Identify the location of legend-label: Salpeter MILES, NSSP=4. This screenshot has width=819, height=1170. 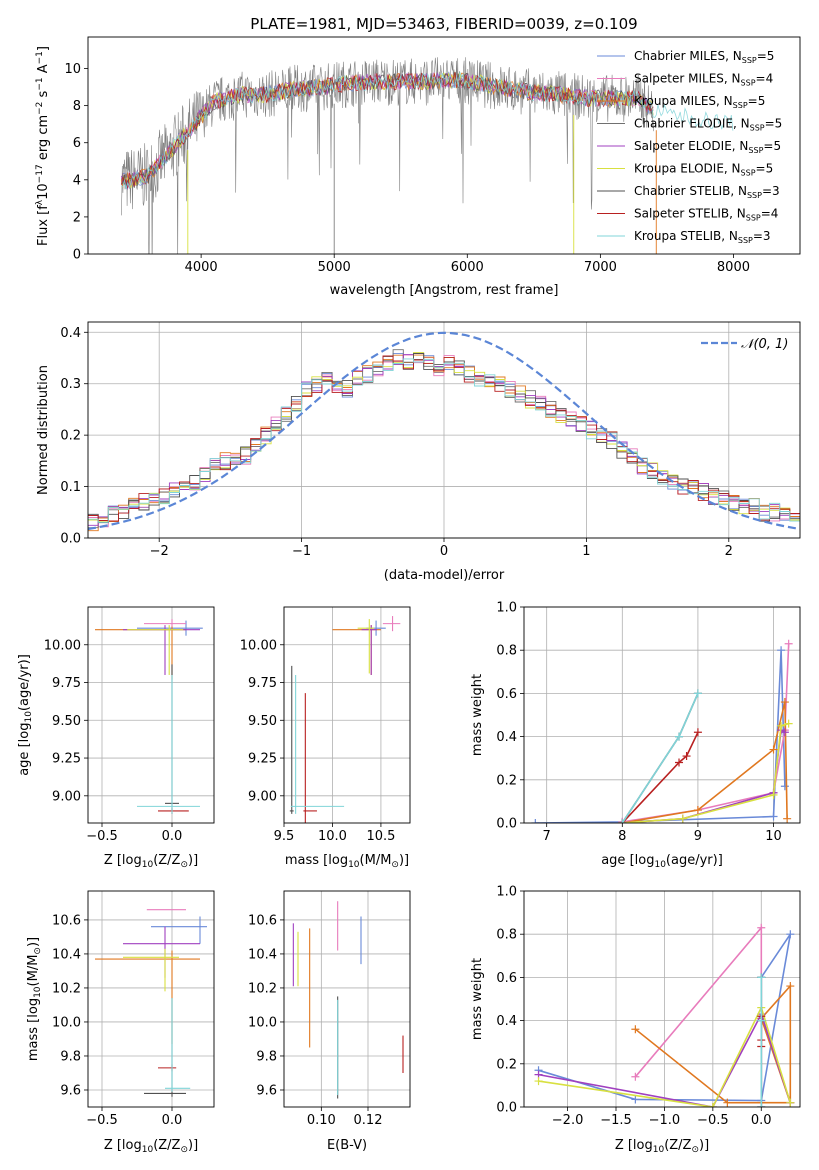
(703, 80).